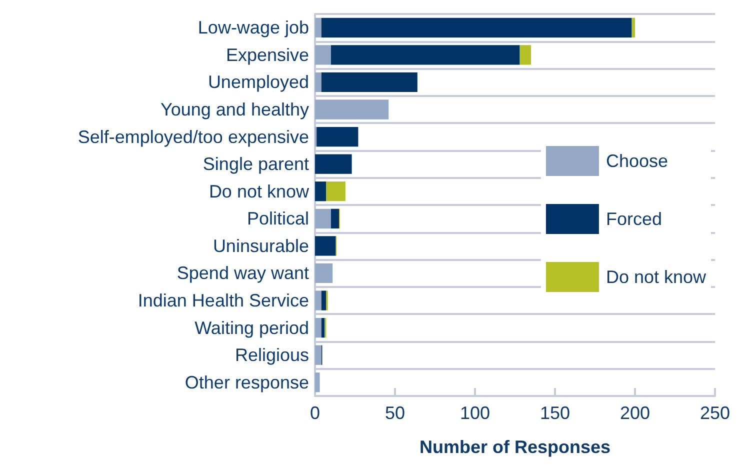 The height and width of the screenshot is (469, 749). I want to click on y-tick-label: Young and healthy, so click(234, 110).